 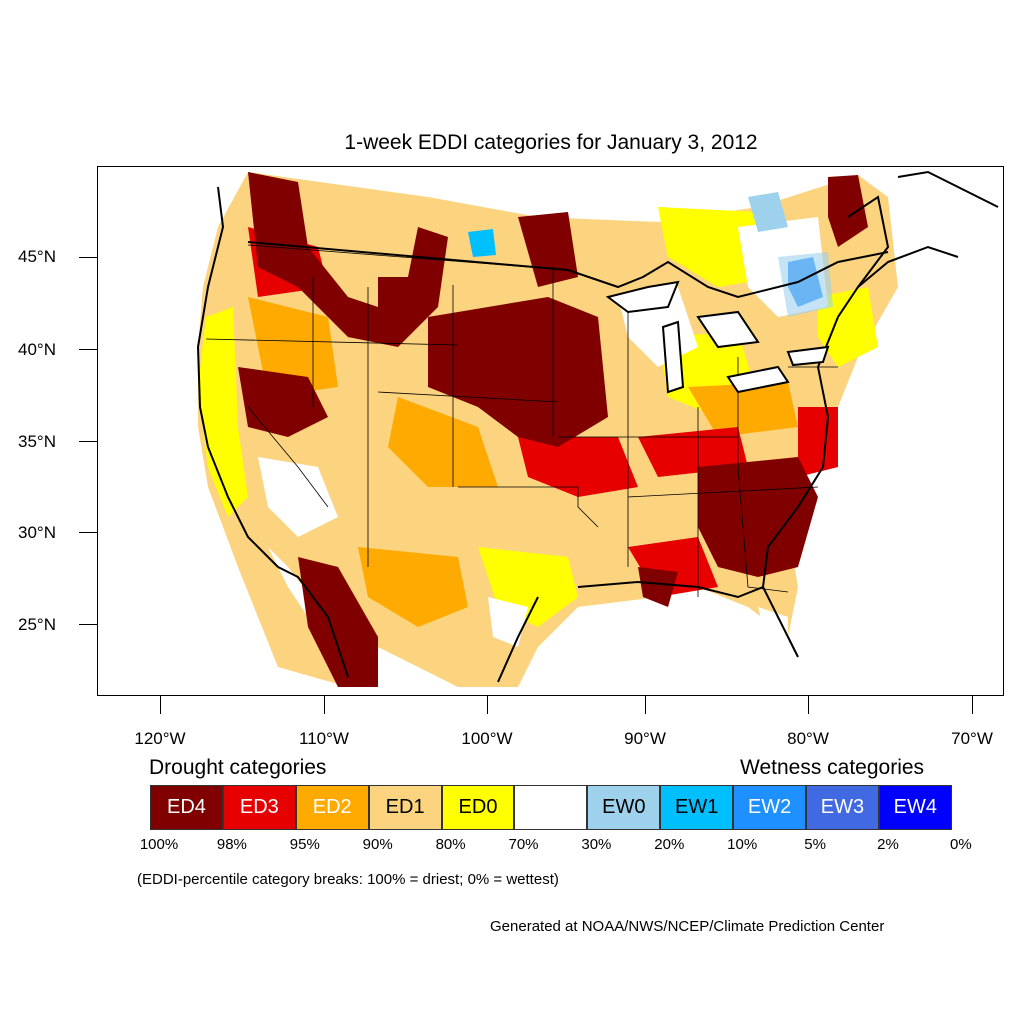 What do you see at coordinates (324, 738) in the screenshot?
I see `lon-label-110: 110°W` at bounding box center [324, 738].